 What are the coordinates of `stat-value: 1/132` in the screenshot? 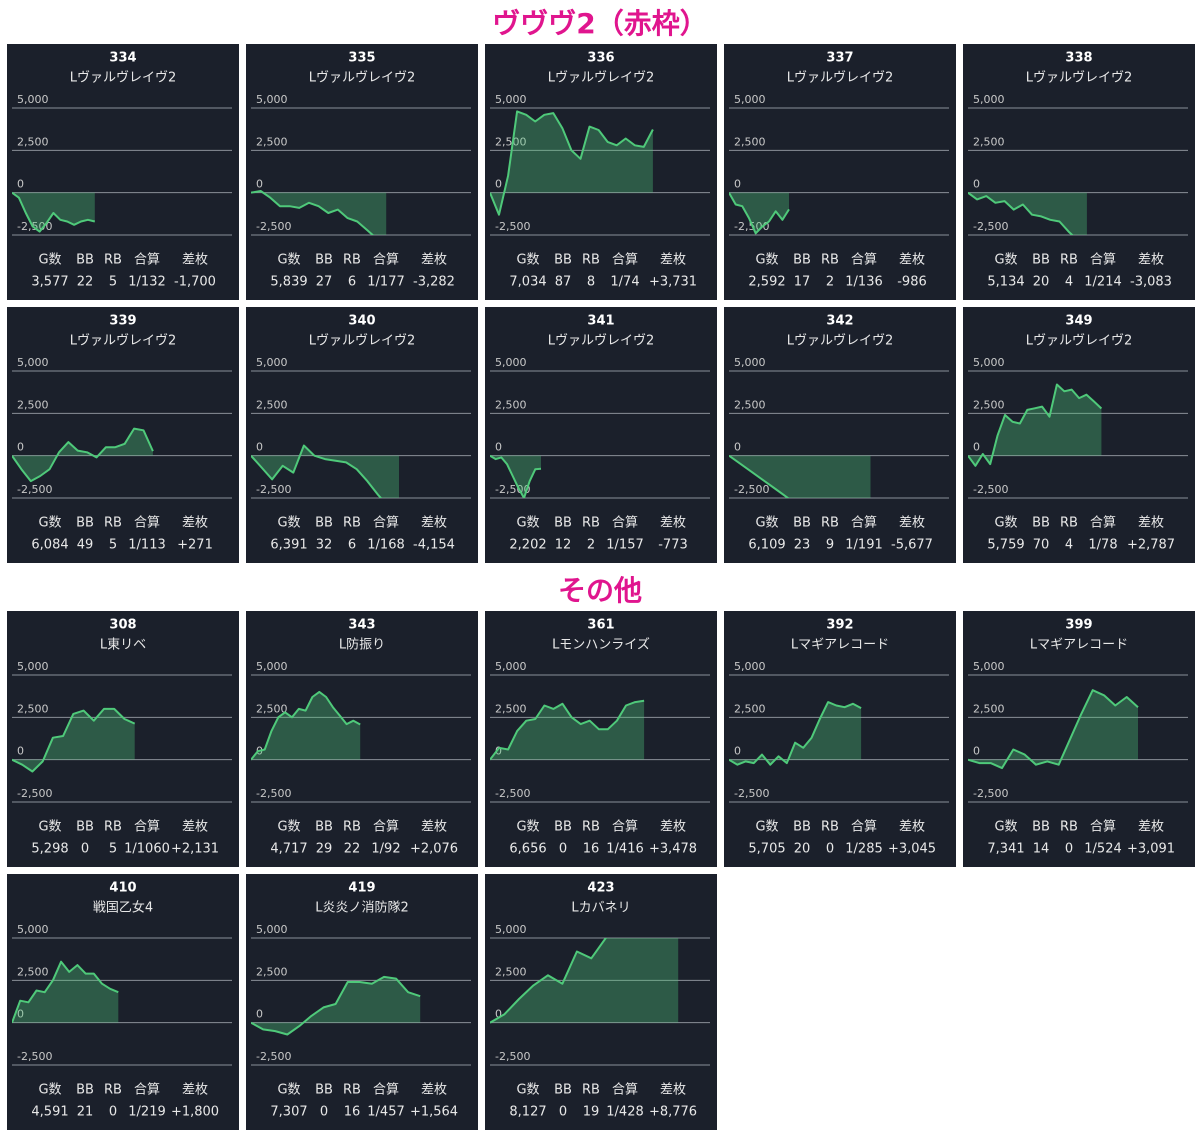 It's located at (146, 282).